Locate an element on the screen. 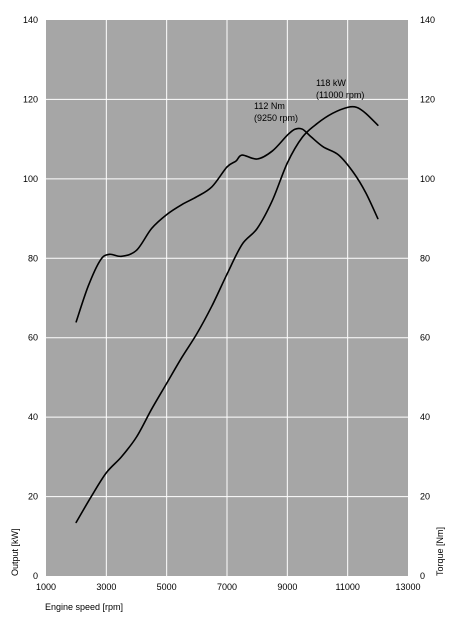 The width and height of the screenshot is (454, 623). right-y-tick-label: 140 is located at coordinates (427, 20).